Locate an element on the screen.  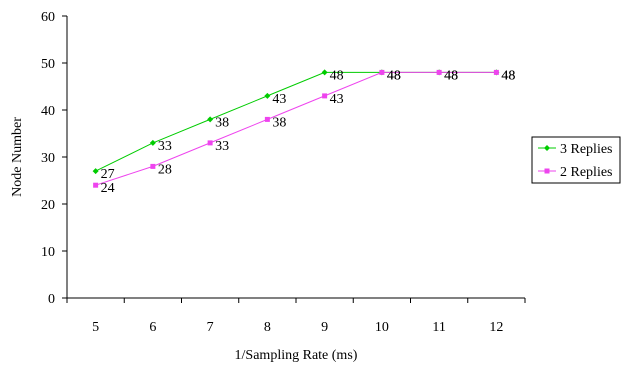
y-tick-label: 60 is located at coordinates (48, 17).